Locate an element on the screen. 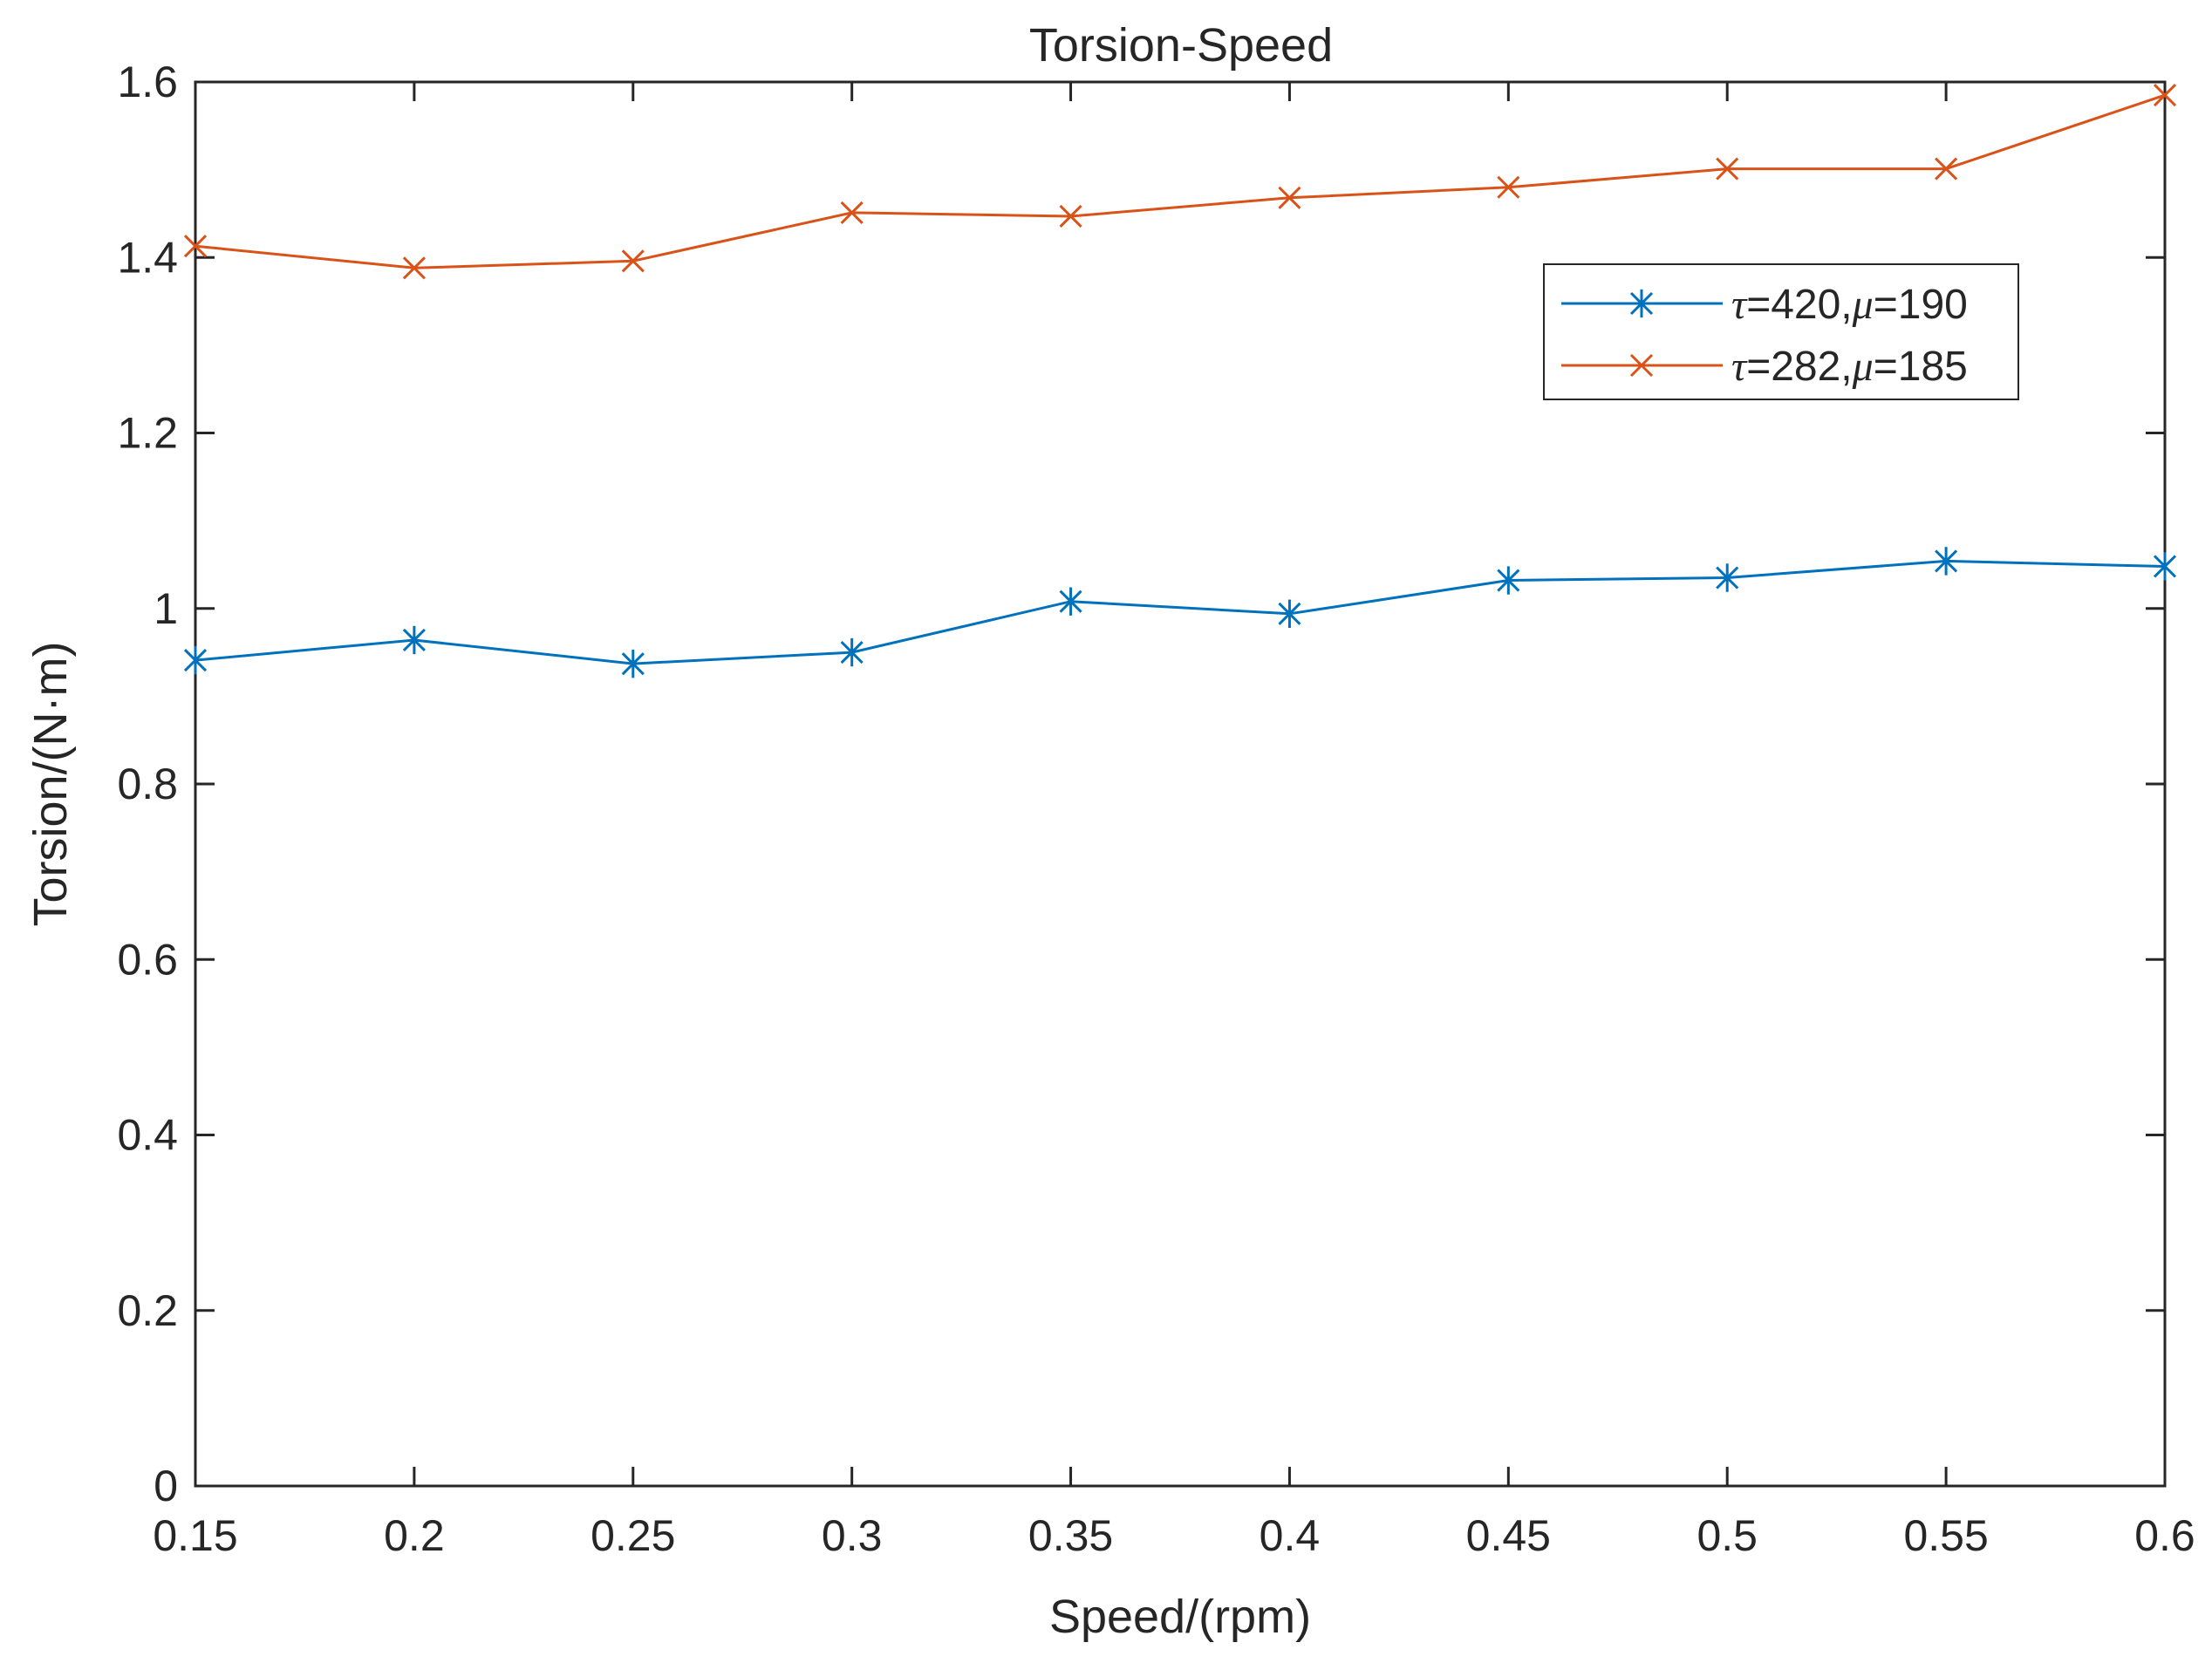 The height and width of the screenshot is (1663, 2212). y-tick-label: 1.2 is located at coordinates (147, 434).